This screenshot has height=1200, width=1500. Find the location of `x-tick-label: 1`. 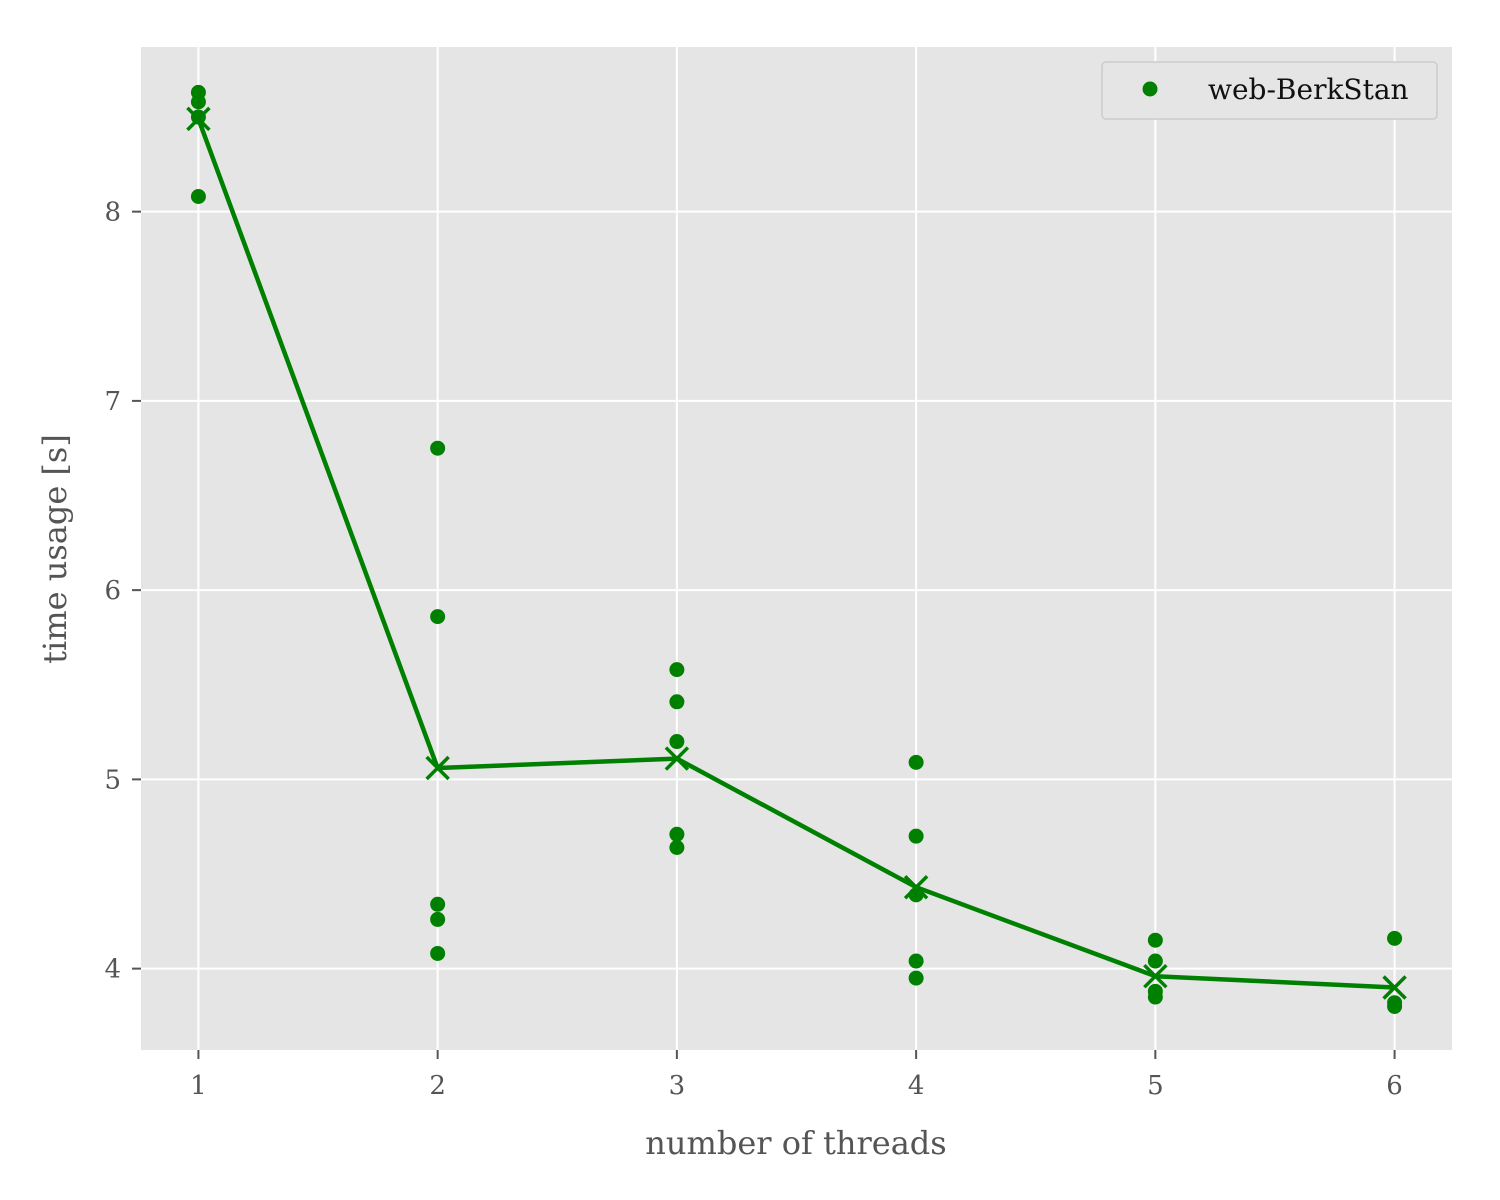

x-tick-label: 1 is located at coordinates (198, 1086).